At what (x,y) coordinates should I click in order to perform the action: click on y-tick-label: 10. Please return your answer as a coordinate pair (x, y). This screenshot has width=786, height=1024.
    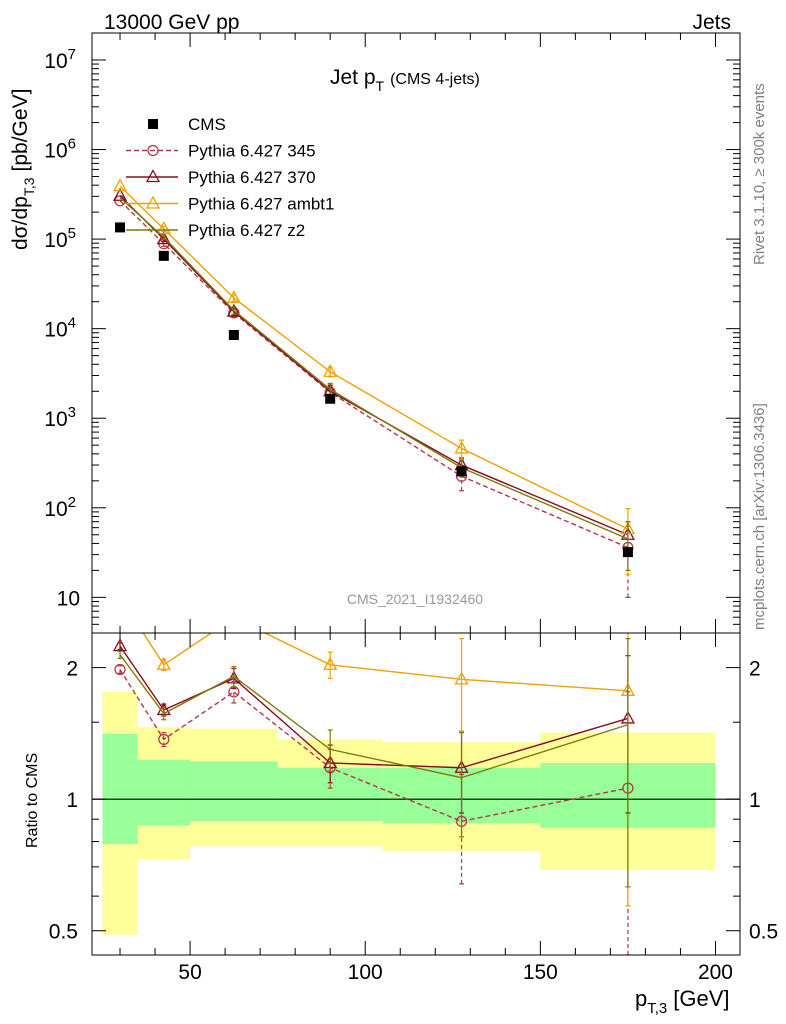
    Looking at the image, I should click on (68, 598).